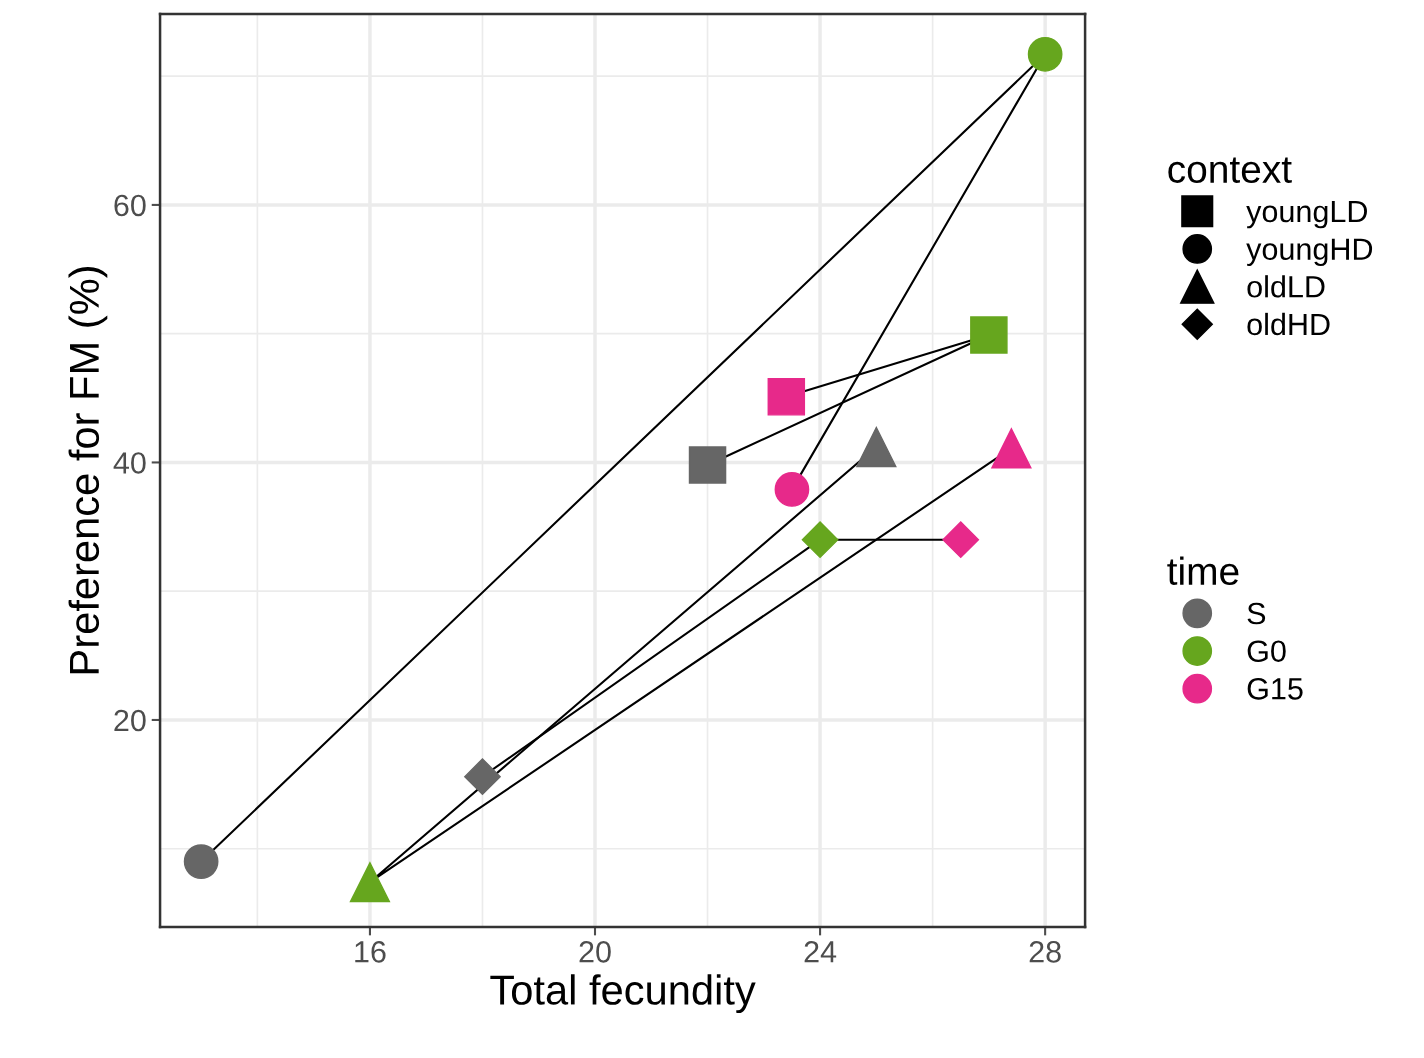 The width and height of the screenshot is (1424, 1058). I want to click on x-tick-label: 28, so click(1045, 952).